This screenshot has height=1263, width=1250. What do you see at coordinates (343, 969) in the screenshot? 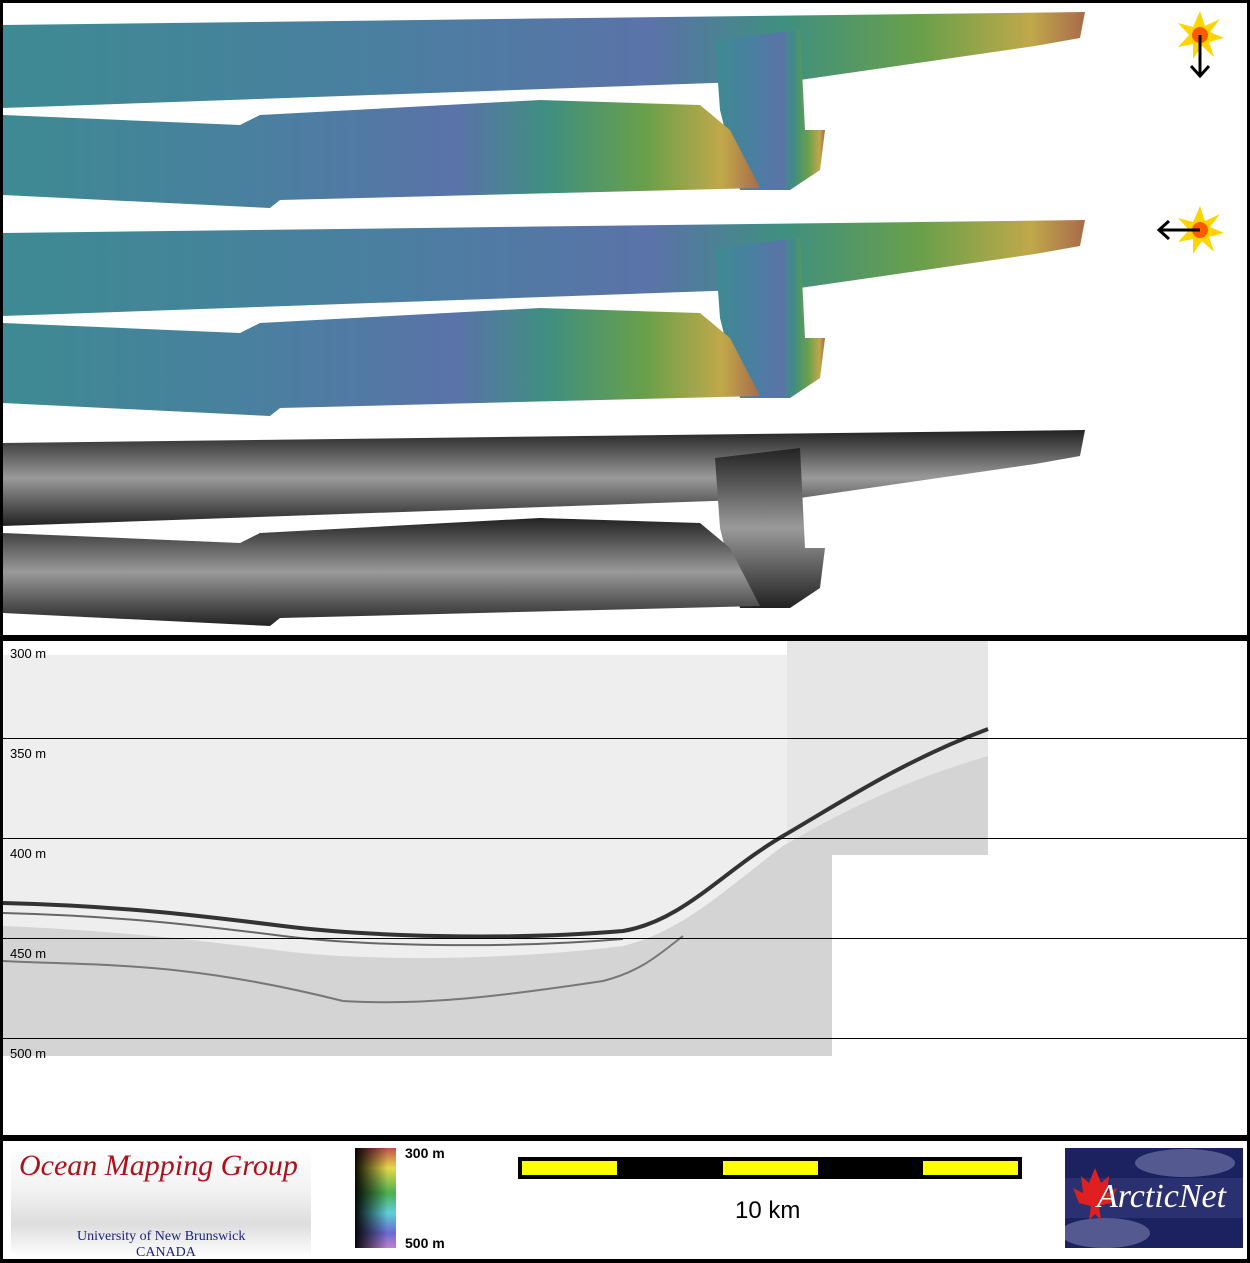
I see `subbottom-reflector` at bounding box center [343, 969].